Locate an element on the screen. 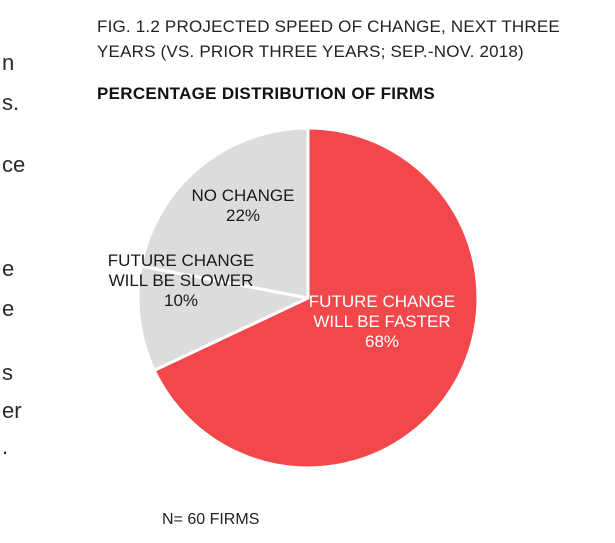 Image resolution: width=615 pixels, height=543 pixels. pie-label-2: NO CHANGE 22% is located at coordinates (243, 205).